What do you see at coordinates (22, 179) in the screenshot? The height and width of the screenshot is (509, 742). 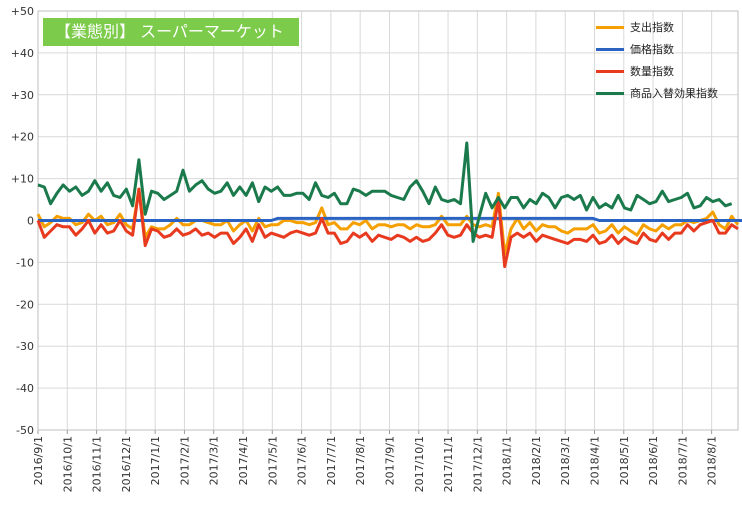 I see `y-tick-label: +10` at bounding box center [22, 179].